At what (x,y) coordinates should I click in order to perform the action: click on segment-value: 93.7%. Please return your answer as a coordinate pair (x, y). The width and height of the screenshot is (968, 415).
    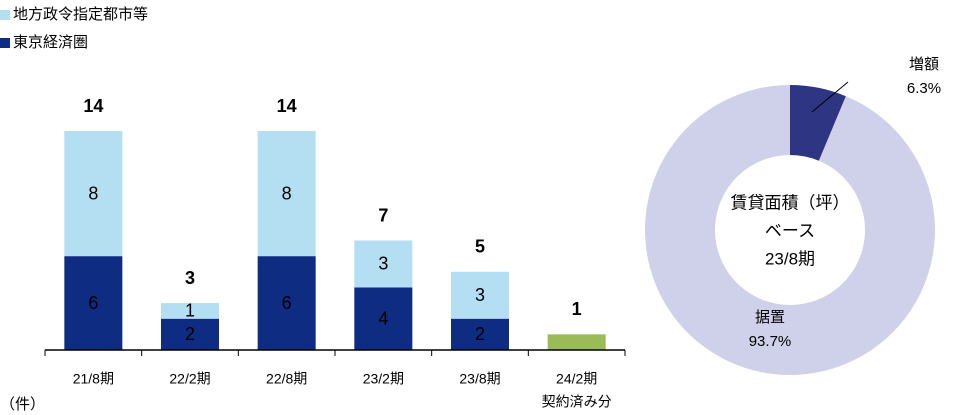
    Looking at the image, I should click on (770, 341).